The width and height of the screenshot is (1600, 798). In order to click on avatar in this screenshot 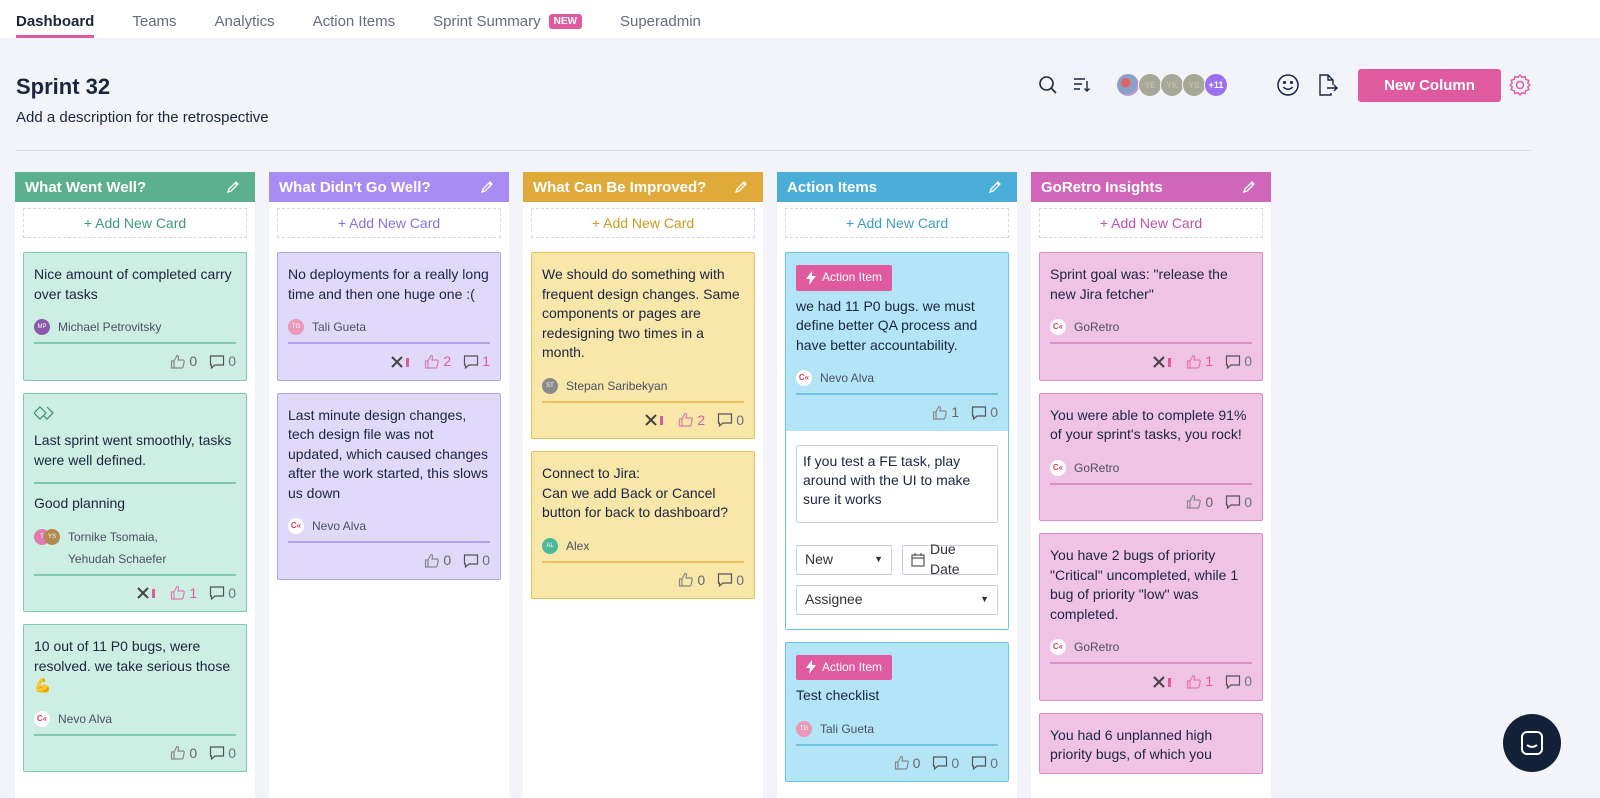, I will do `click(1128, 85)`.